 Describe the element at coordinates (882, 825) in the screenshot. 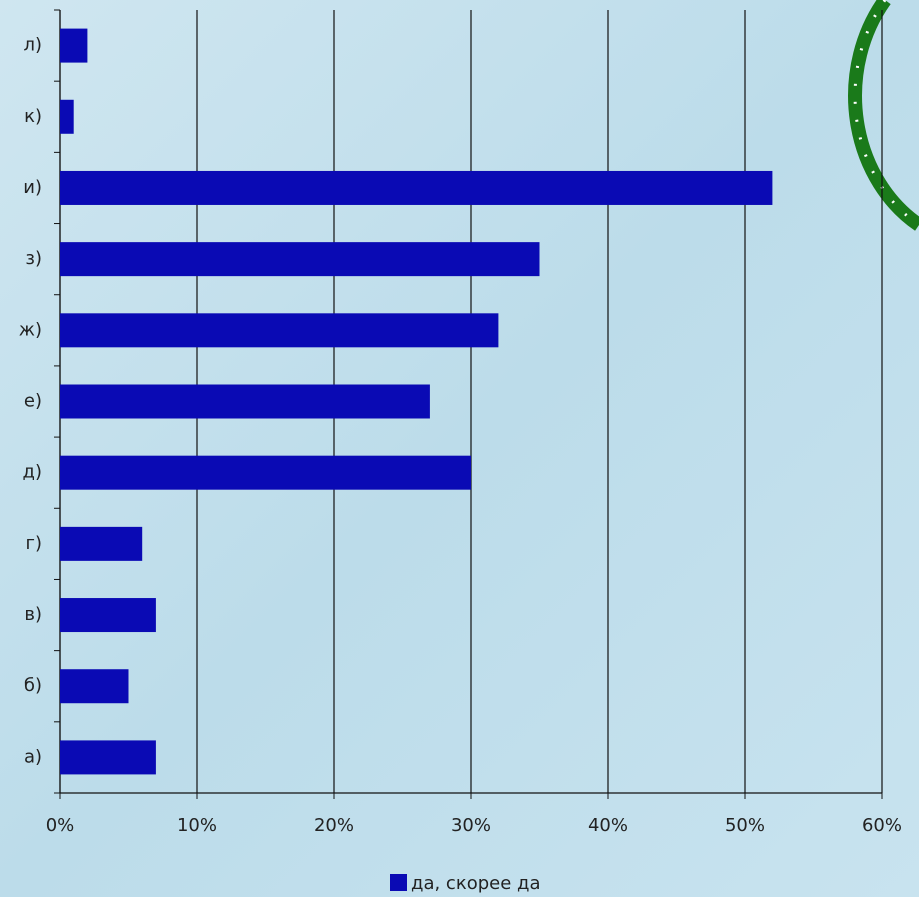

I see `x-tick-label: 60%` at that location.